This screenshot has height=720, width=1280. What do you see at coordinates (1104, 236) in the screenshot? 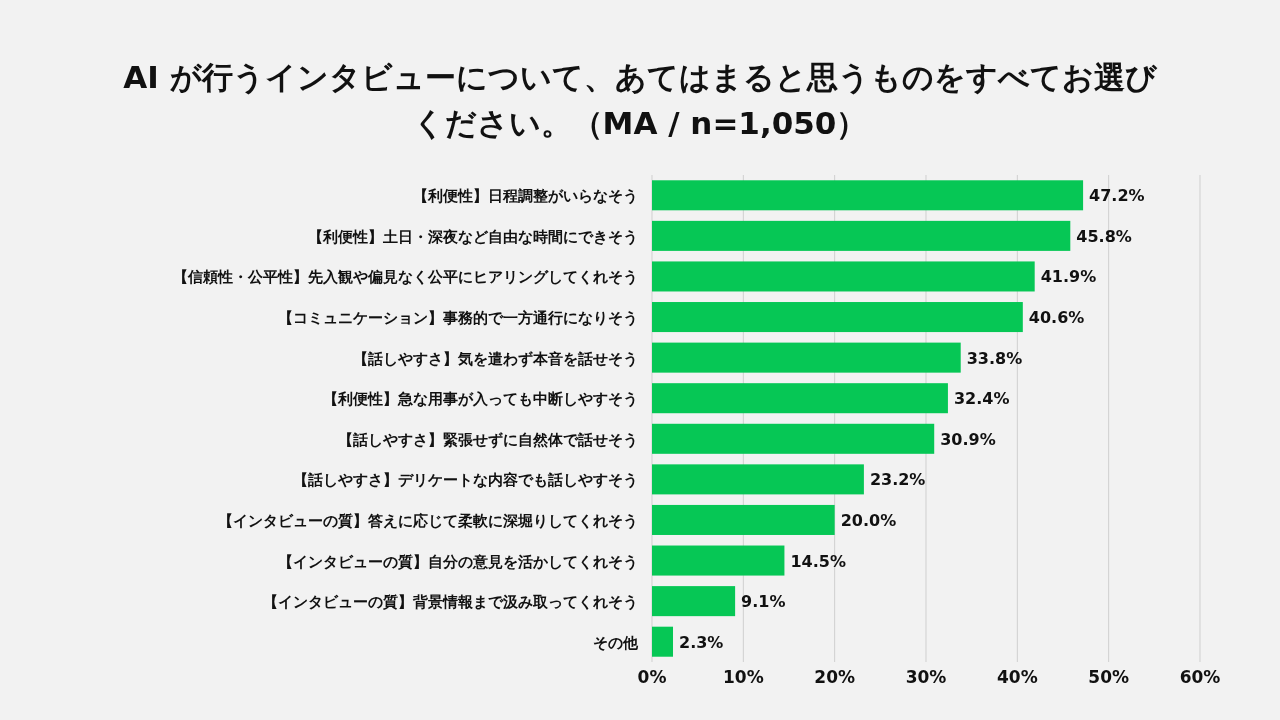
I see `data-label: 45.8%` at bounding box center [1104, 236].